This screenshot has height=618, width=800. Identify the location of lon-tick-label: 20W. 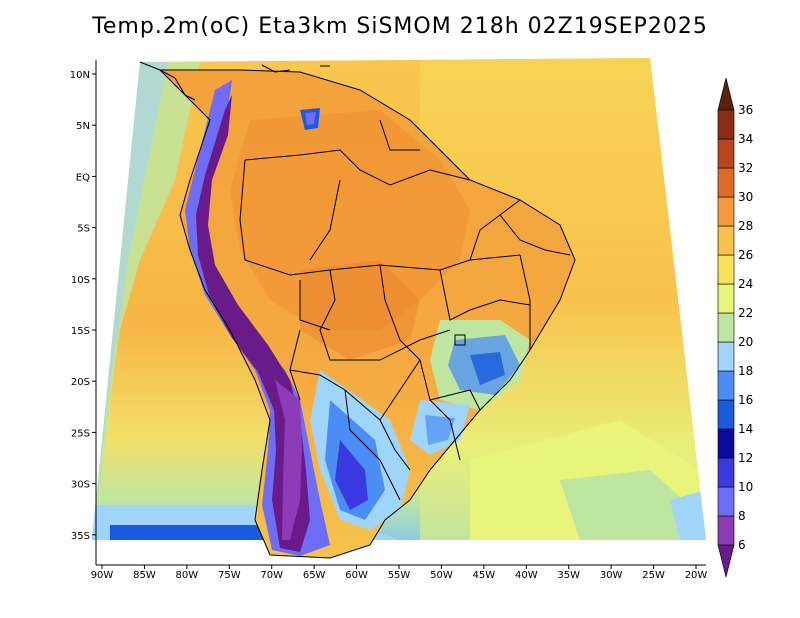
(696, 575).